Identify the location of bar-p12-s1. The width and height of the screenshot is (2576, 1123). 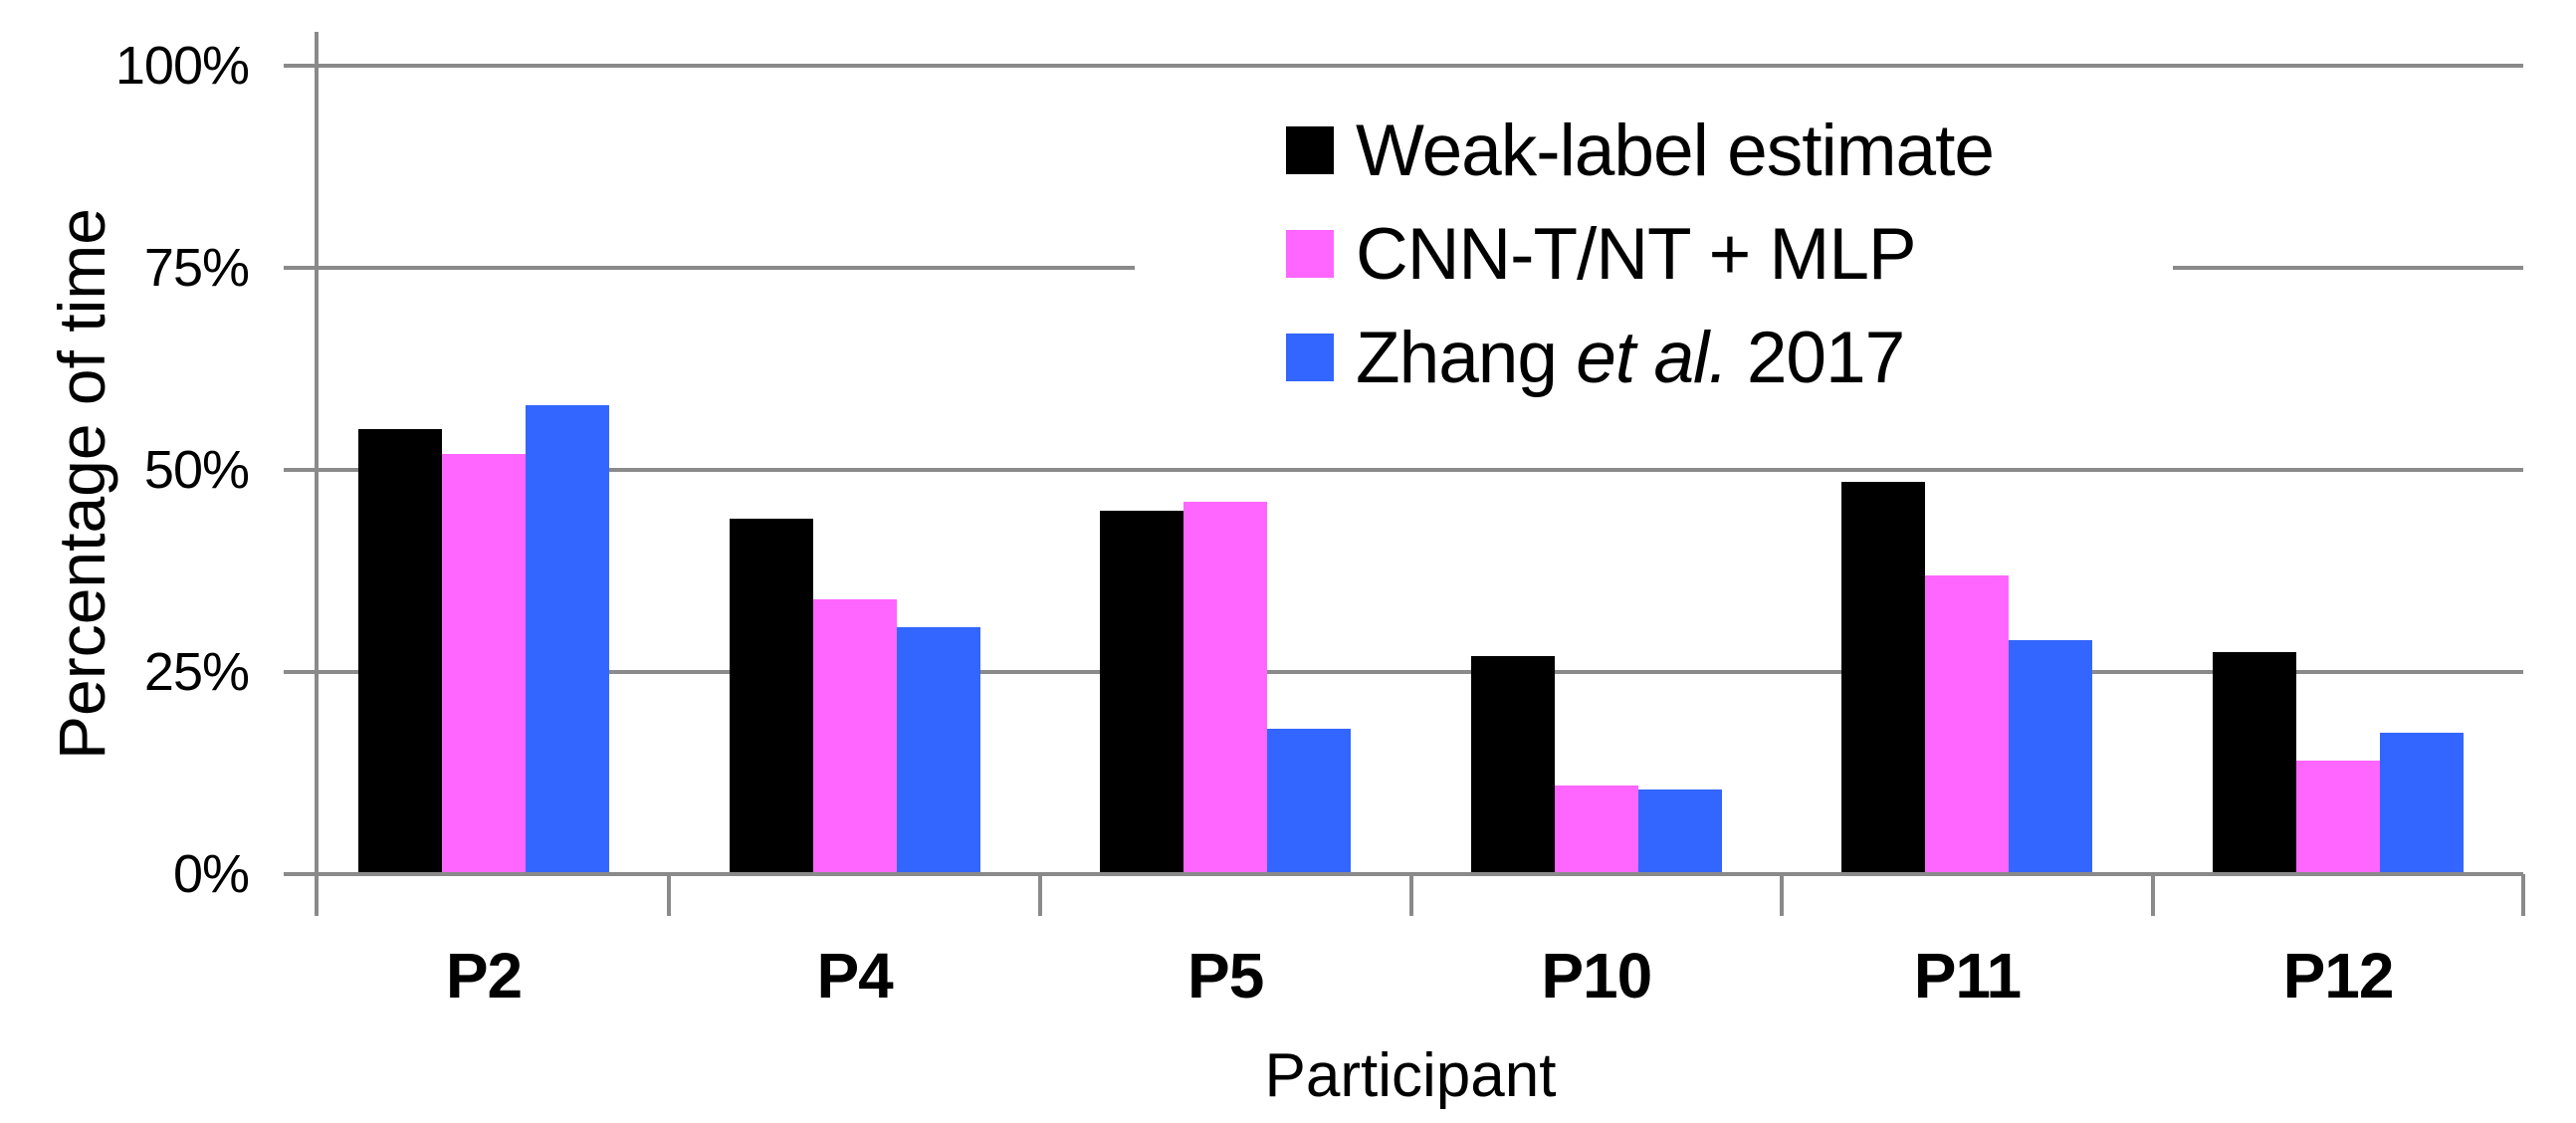
(2338, 817).